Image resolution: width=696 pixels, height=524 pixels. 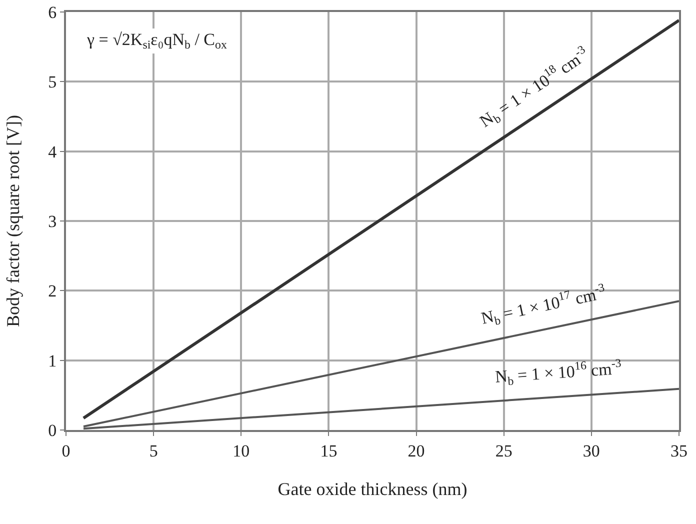 I want to click on y-axis-title: Body factor (square root [V]), so click(x=13, y=221).